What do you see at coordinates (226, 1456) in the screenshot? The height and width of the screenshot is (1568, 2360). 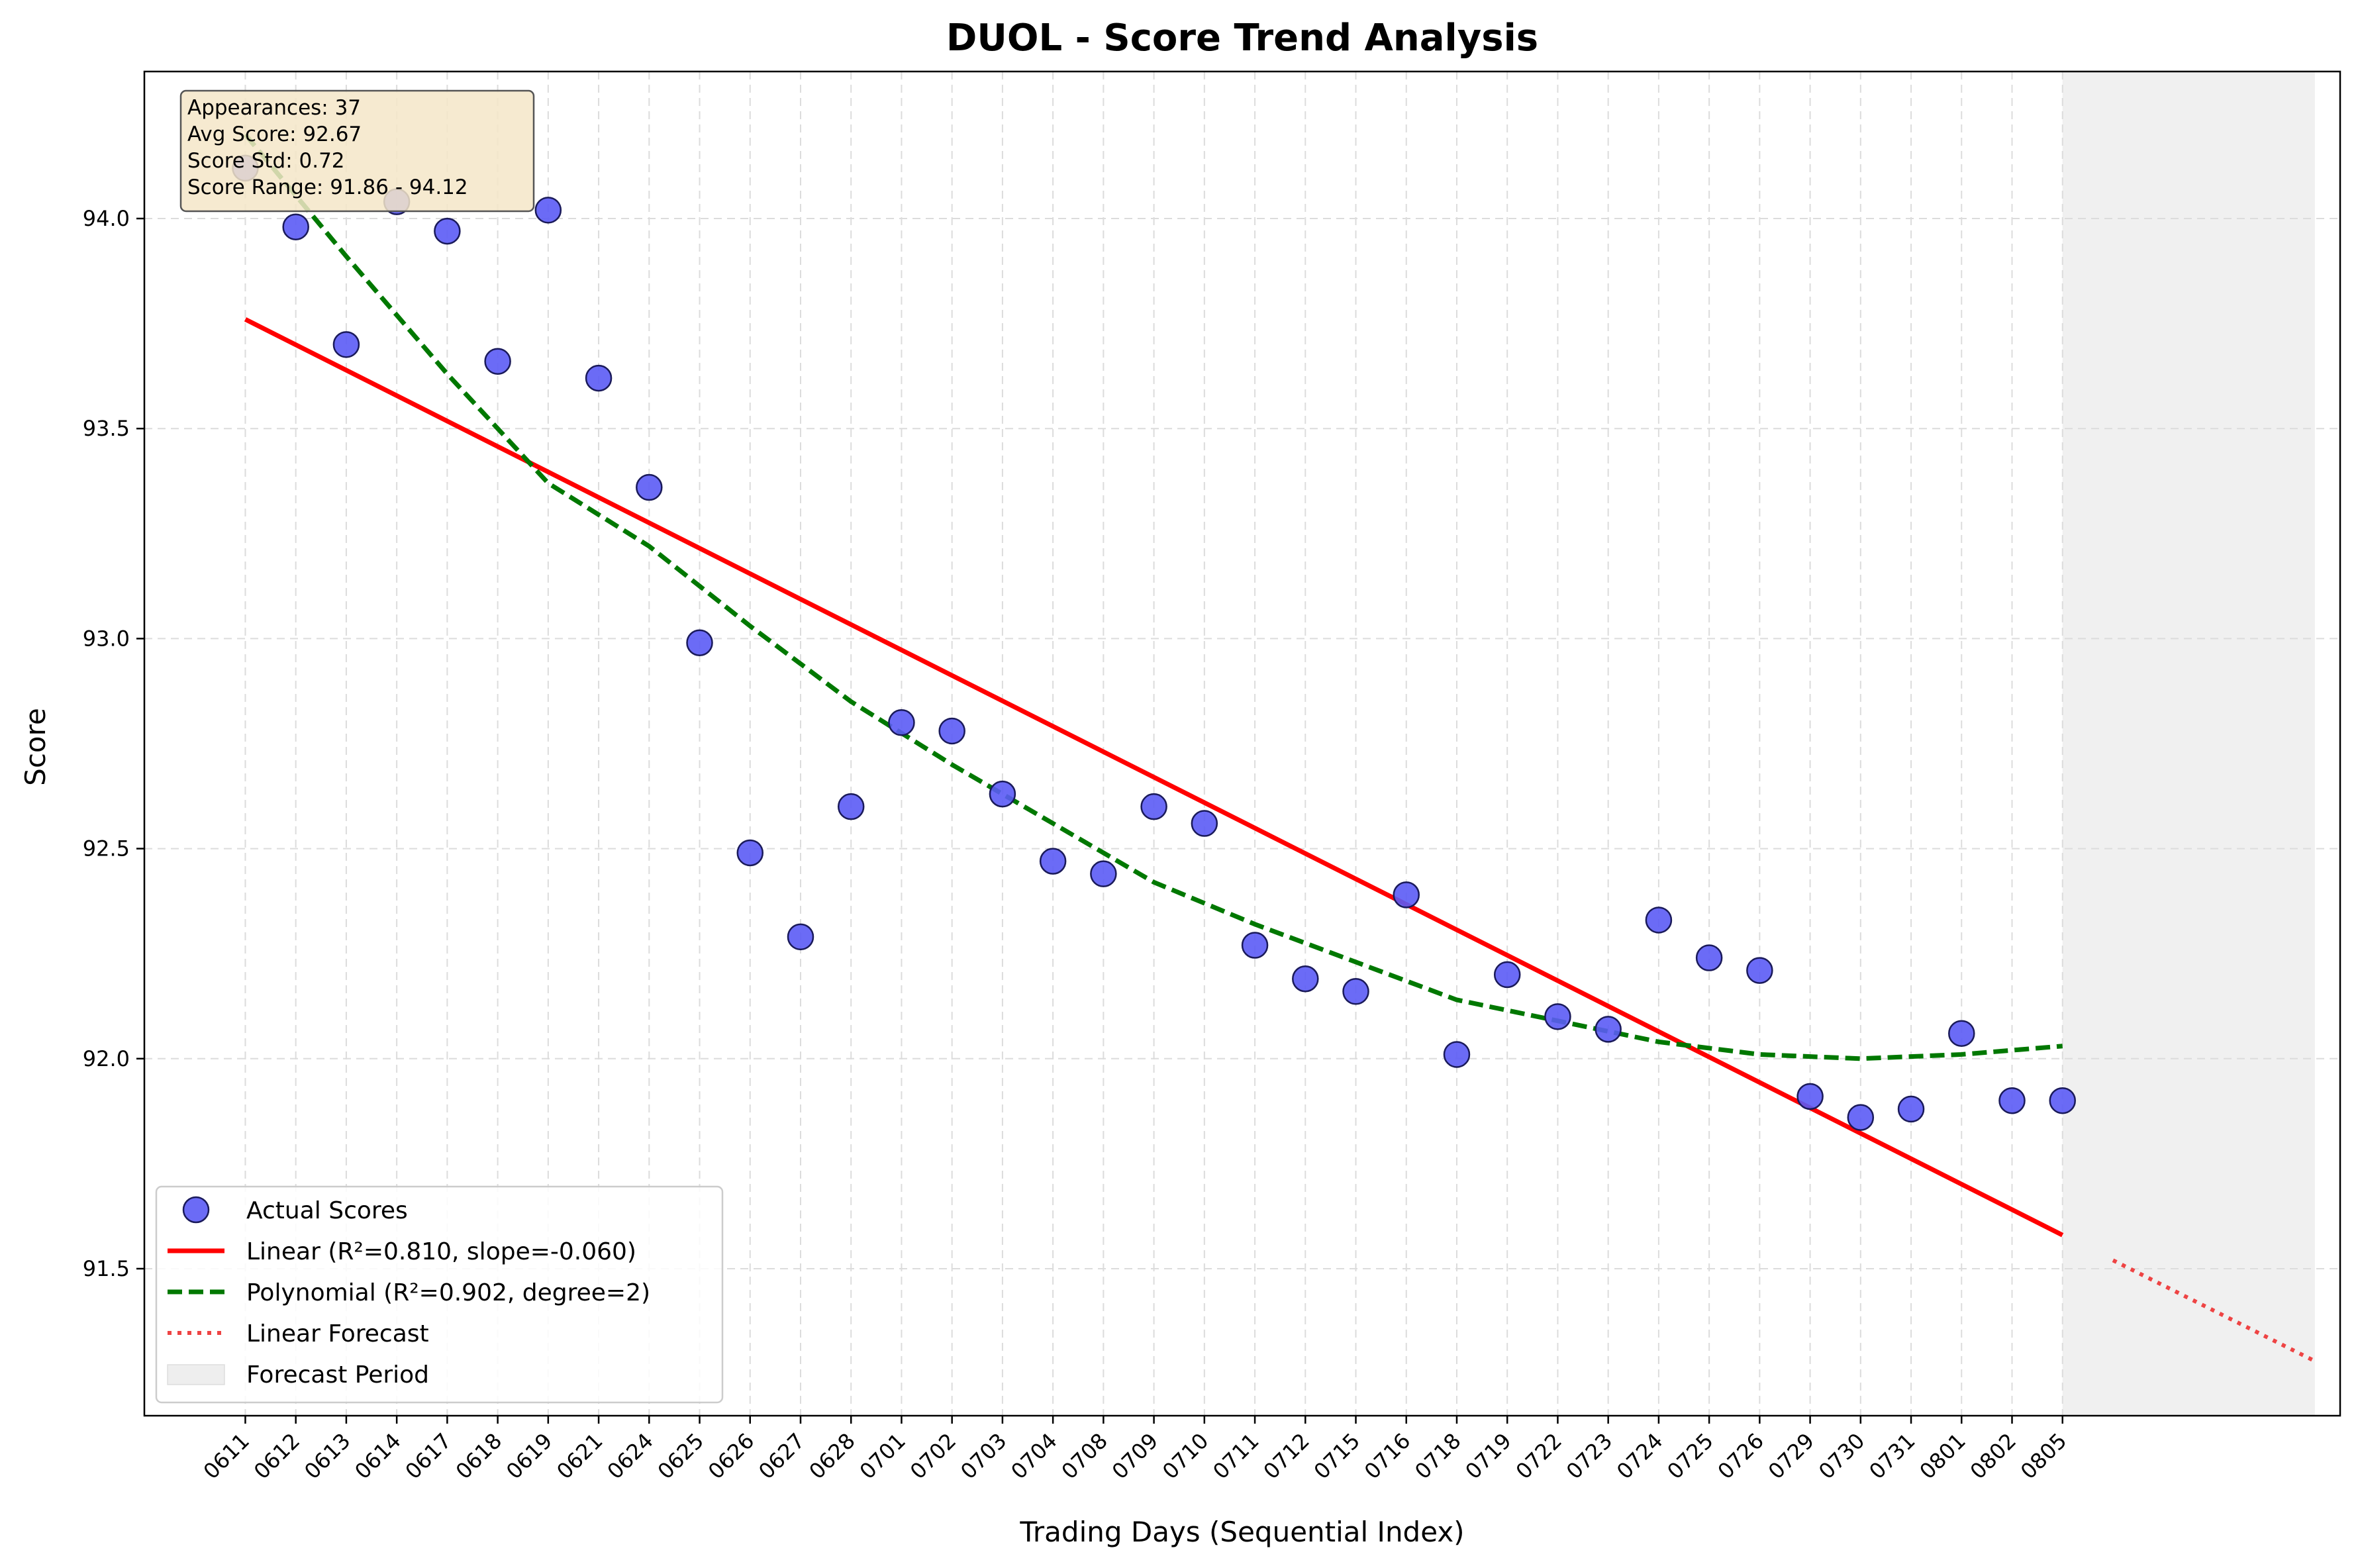 I see `x-tick-label: 0611` at bounding box center [226, 1456].